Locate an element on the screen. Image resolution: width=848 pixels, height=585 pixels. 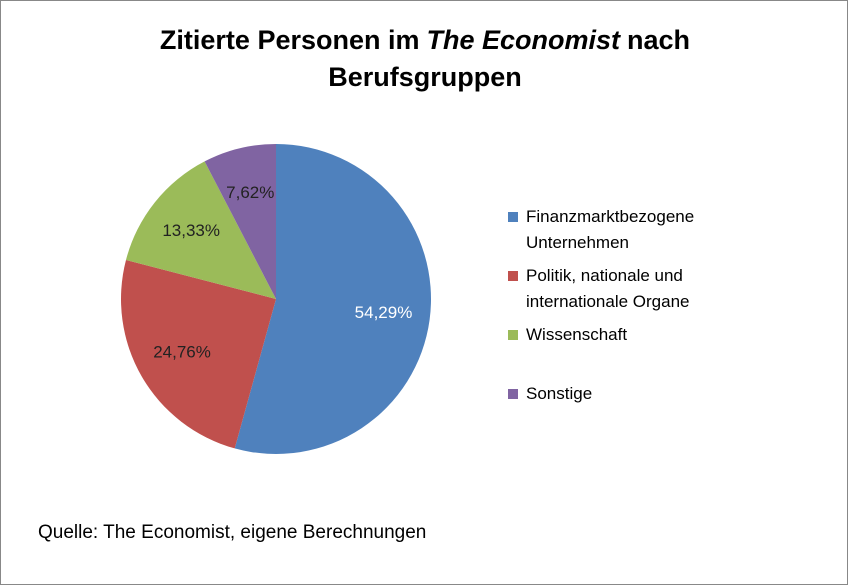
chart-title: Zitierte Personen im The Economist nach is located at coordinates (425, 40).